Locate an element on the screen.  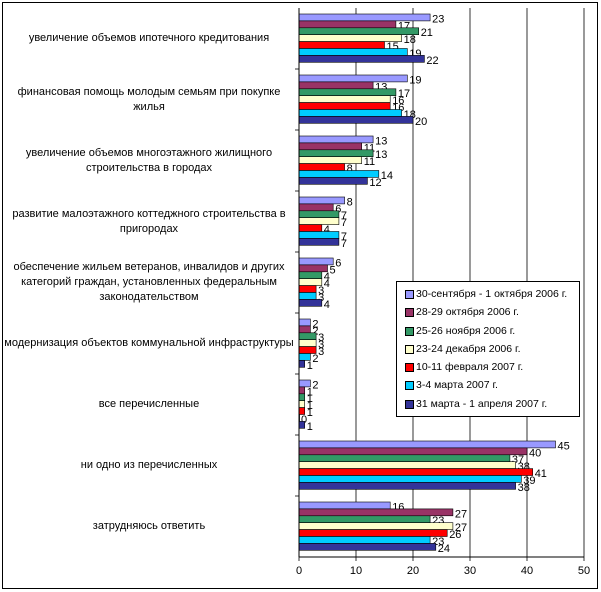
data-label: 13 is located at coordinates (381, 155).